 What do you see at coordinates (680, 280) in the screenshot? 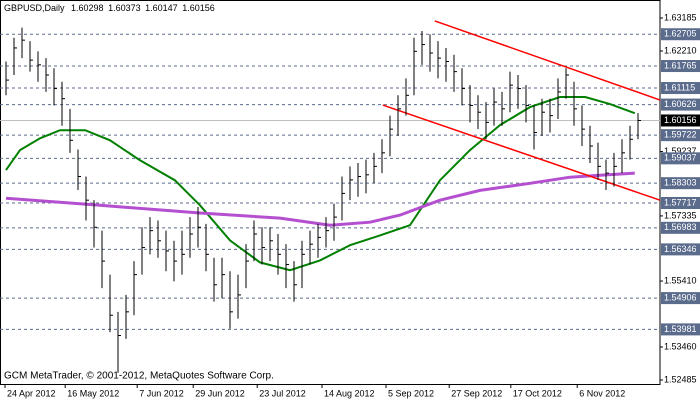
I see `y-tick-label: 1.55410` at bounding box center [680, 280].